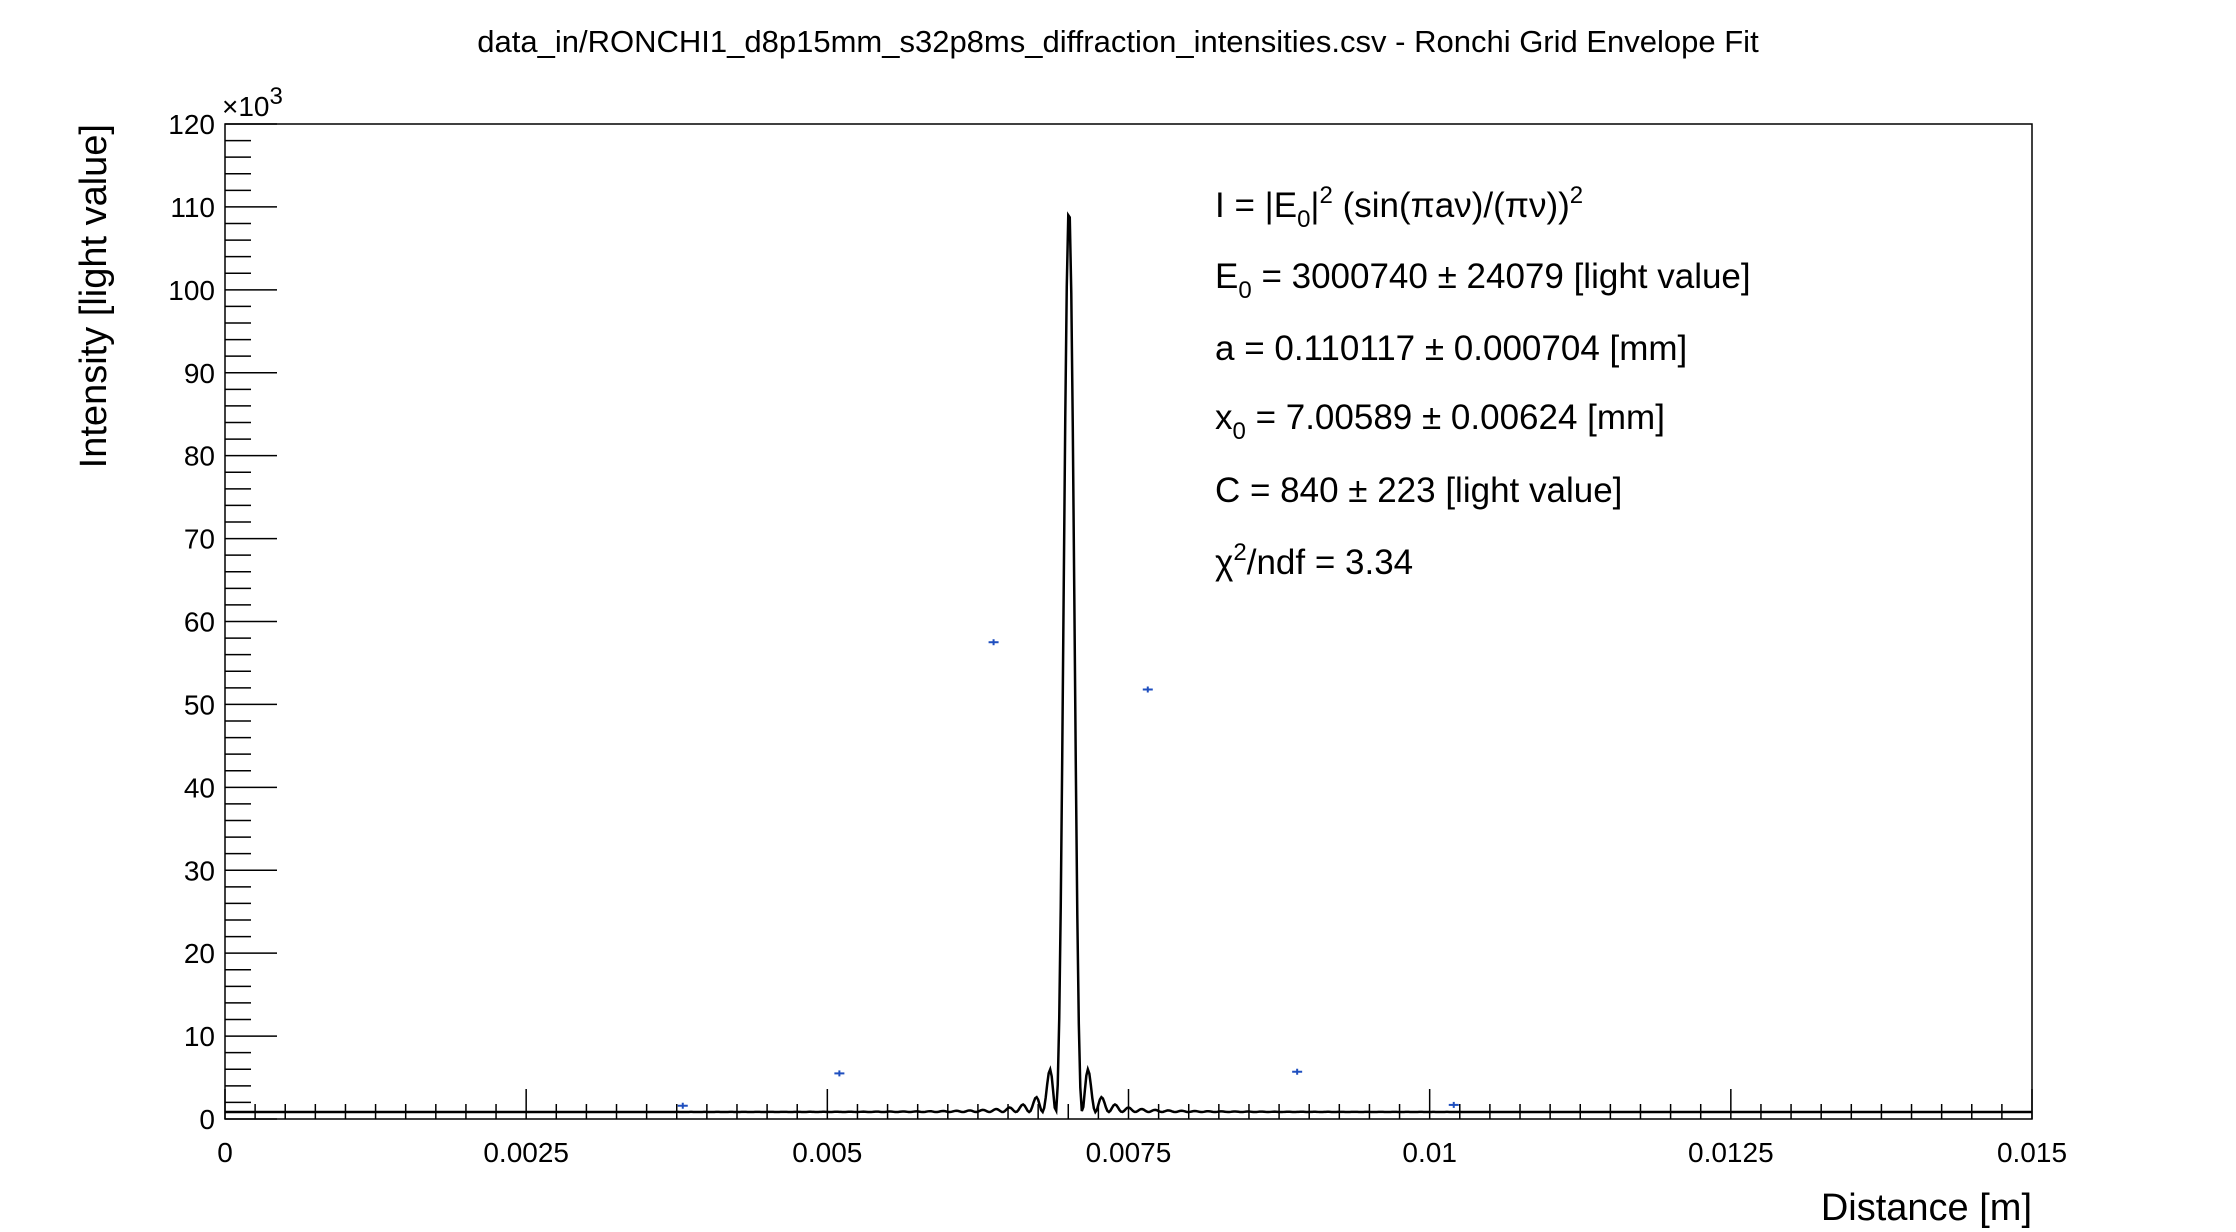 The width and height of the screenshot is (2236, 1232). I want to click on x-axis: 0 0.0025 0.005 0.0075 0.01 0.0125 0.015, so click(1142, 1128).